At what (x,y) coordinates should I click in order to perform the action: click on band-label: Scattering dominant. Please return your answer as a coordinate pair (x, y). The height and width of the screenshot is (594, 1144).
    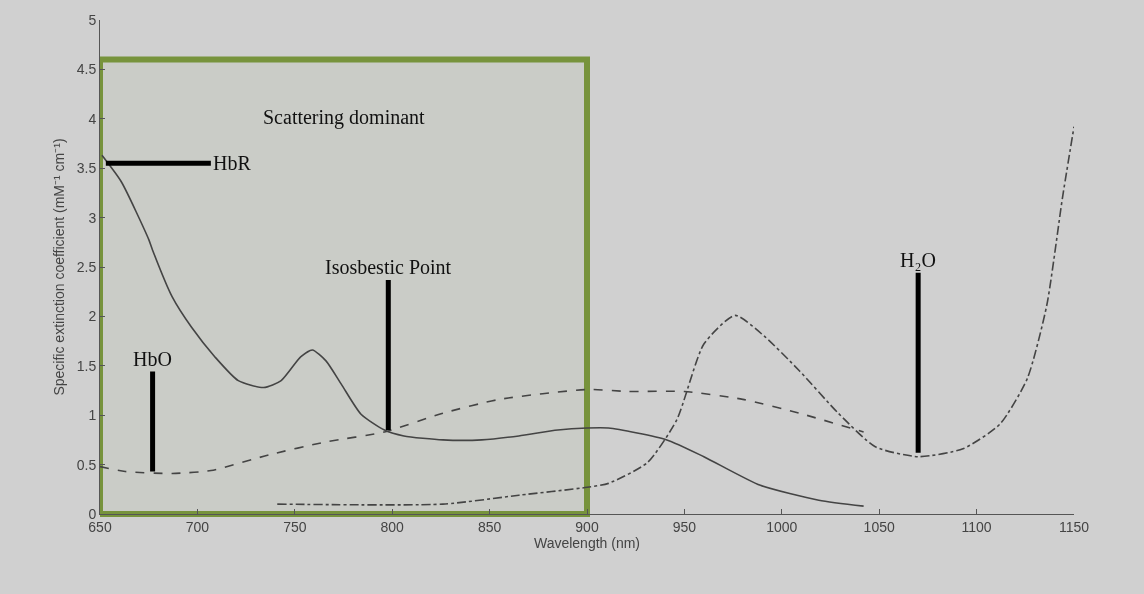
    Looking at the image, I should click on (344, 117).